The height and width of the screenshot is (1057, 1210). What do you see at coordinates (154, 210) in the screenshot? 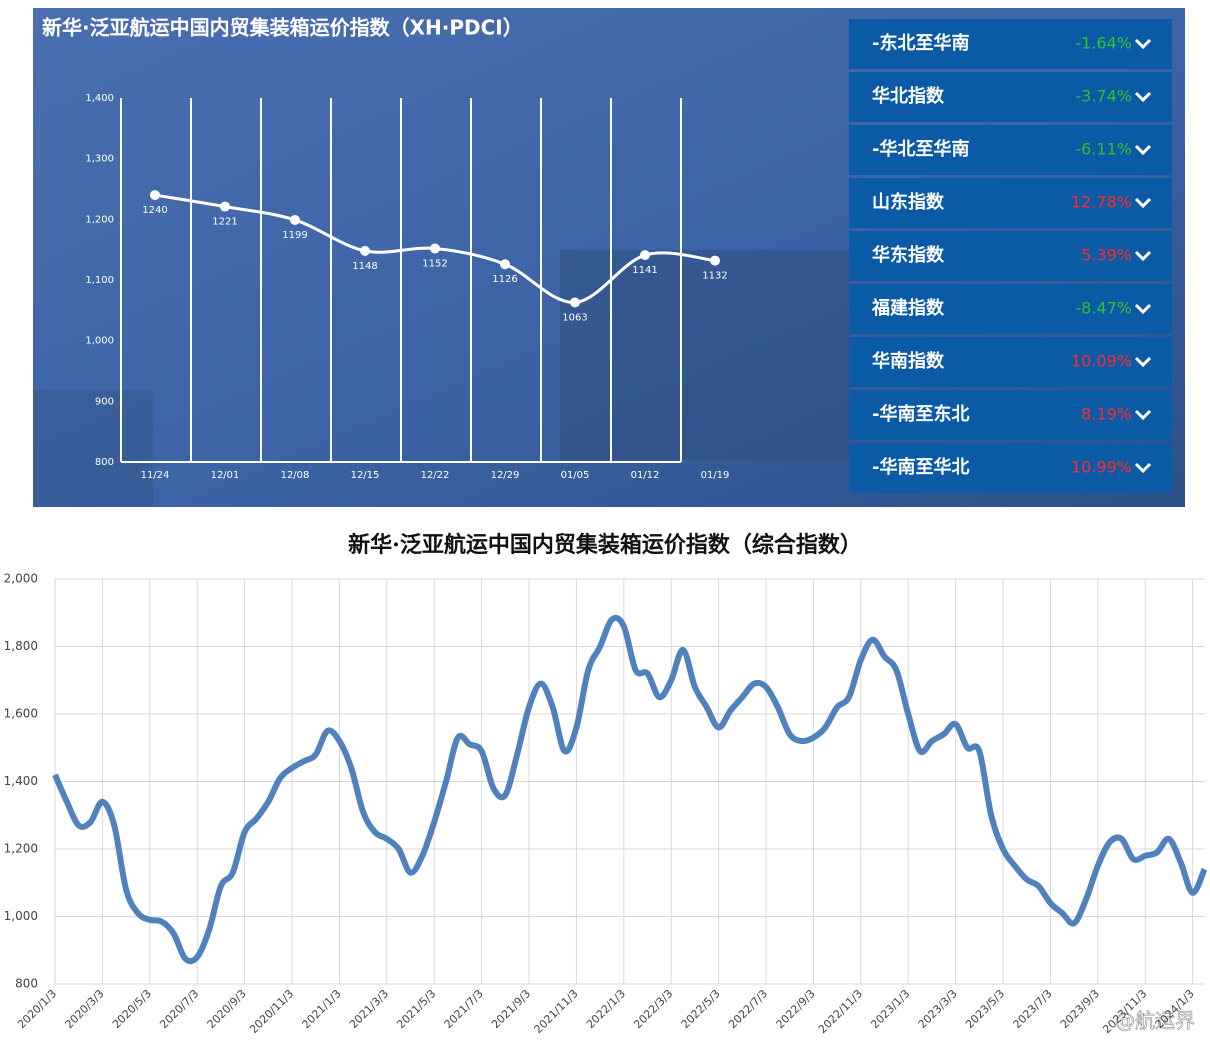
I see `data-label: 1240` at bounding box center [154, 210].